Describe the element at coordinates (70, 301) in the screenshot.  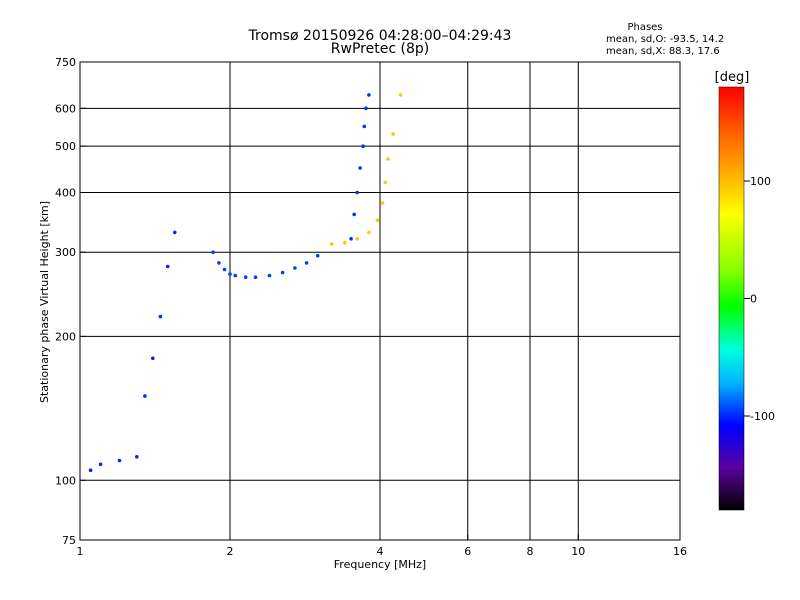
I see `y-axis: 75 100 200 300 400 500 600 750` at that location.